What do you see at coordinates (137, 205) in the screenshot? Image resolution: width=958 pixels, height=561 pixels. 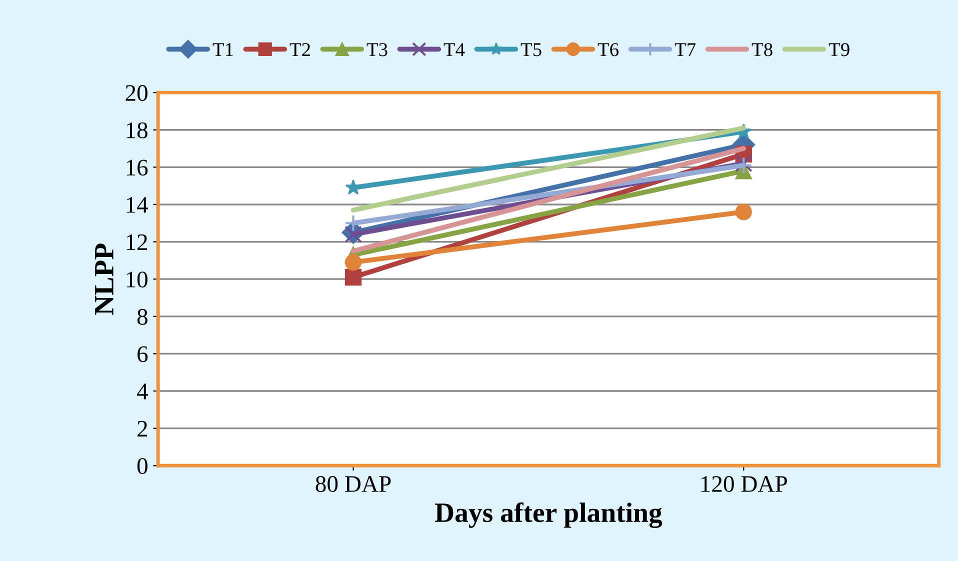 I see `y-tick-label: 14` at bounding box center [137, 205].